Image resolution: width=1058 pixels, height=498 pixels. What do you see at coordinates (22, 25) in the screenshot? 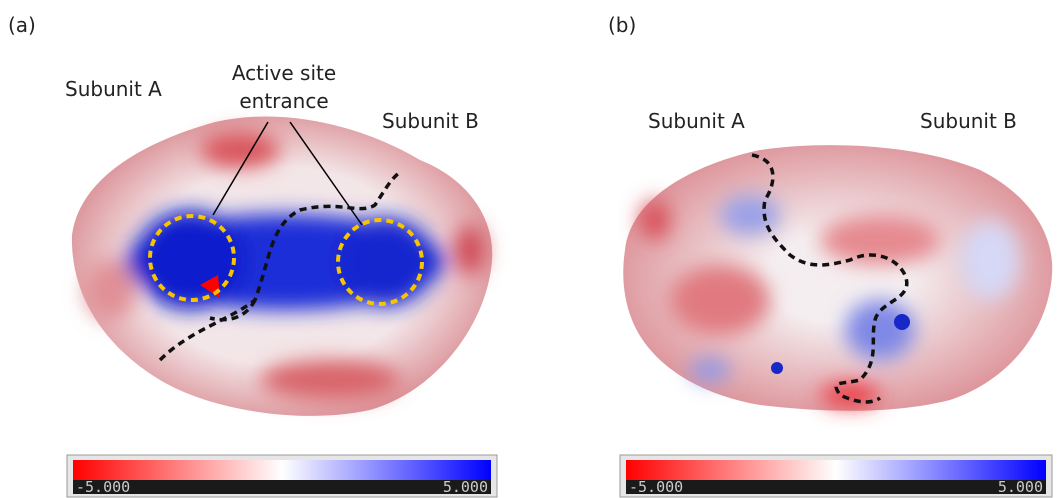
I see `panel-label: (a)` at bounding box center [22, 25].